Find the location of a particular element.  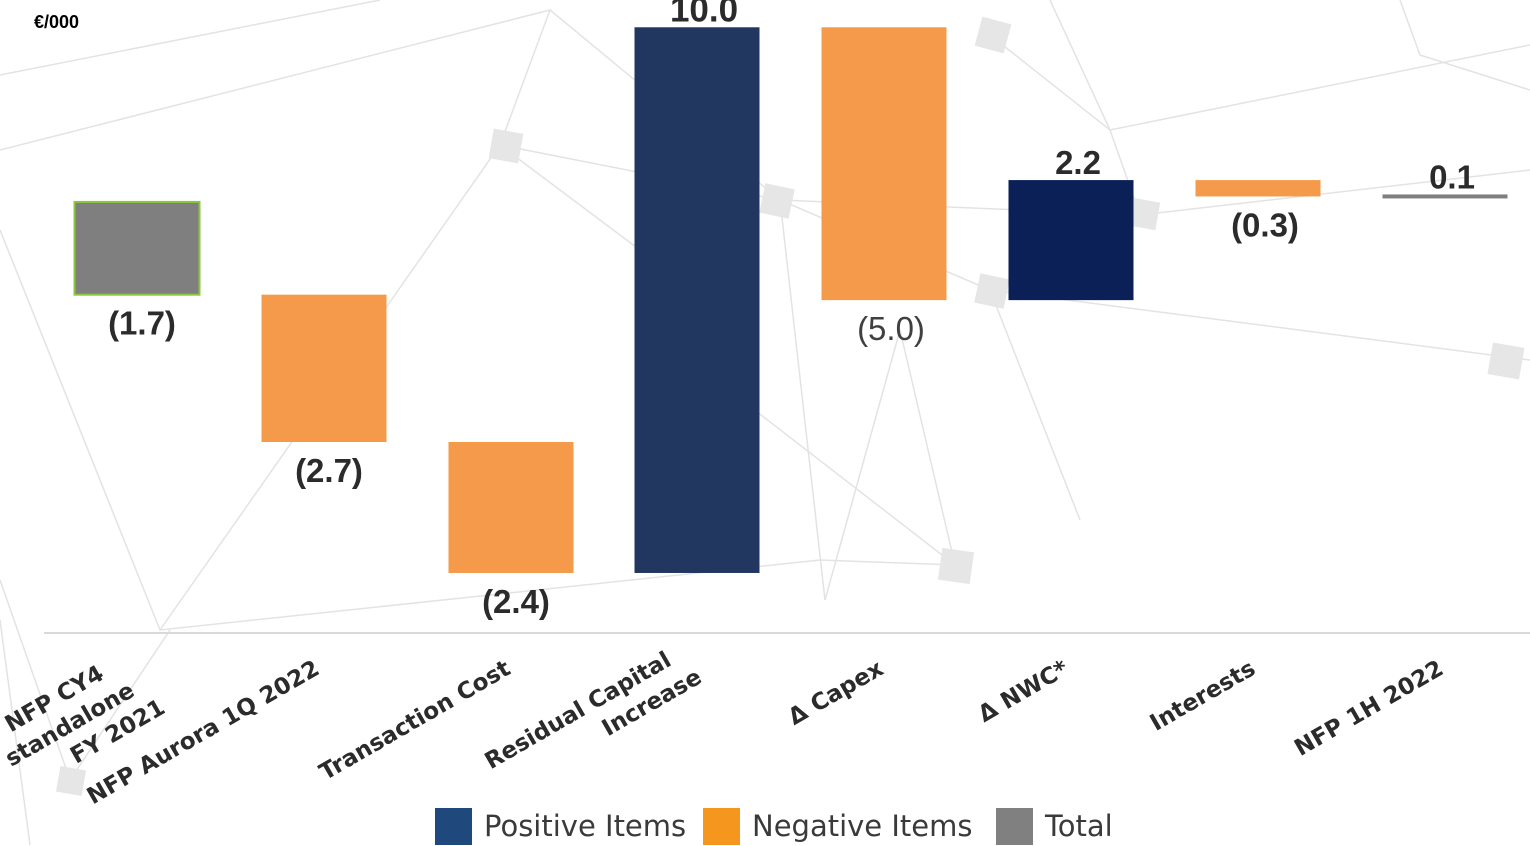

bar-residual-capital-increase is located at coordinates (697, 300).